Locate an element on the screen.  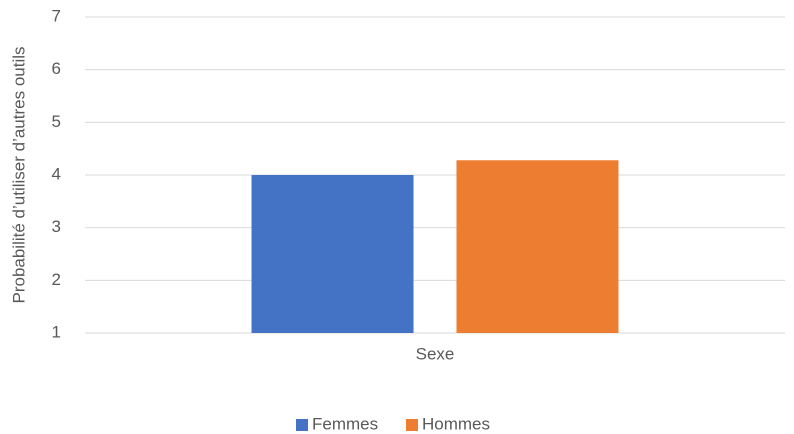
y-tick-label: 7 is located at coordinates (56, 15).